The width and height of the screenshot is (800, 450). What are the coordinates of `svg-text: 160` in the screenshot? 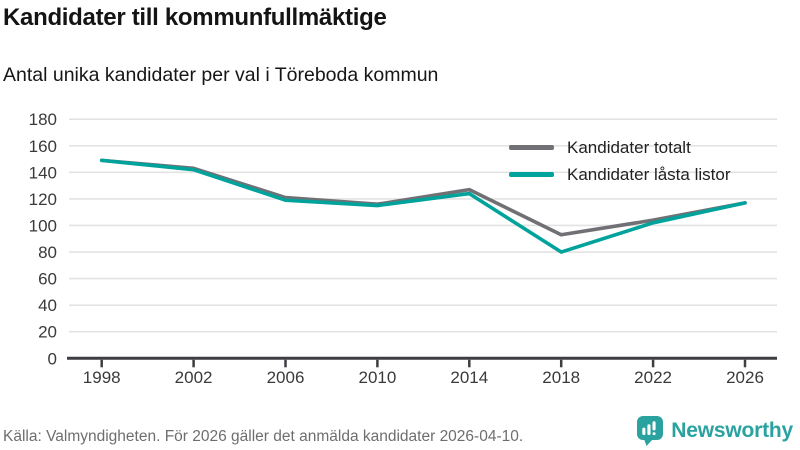 It's located at (43, 146).